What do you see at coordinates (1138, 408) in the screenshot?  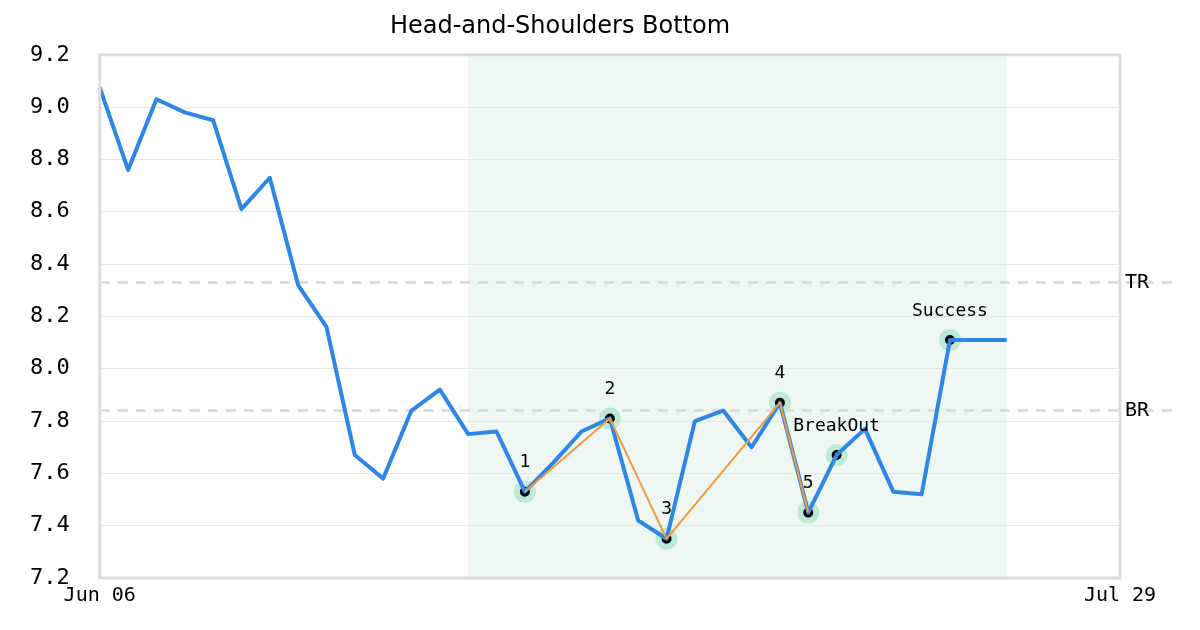 I see `ref-line-label: BR` at bounding box center [1138, 408].